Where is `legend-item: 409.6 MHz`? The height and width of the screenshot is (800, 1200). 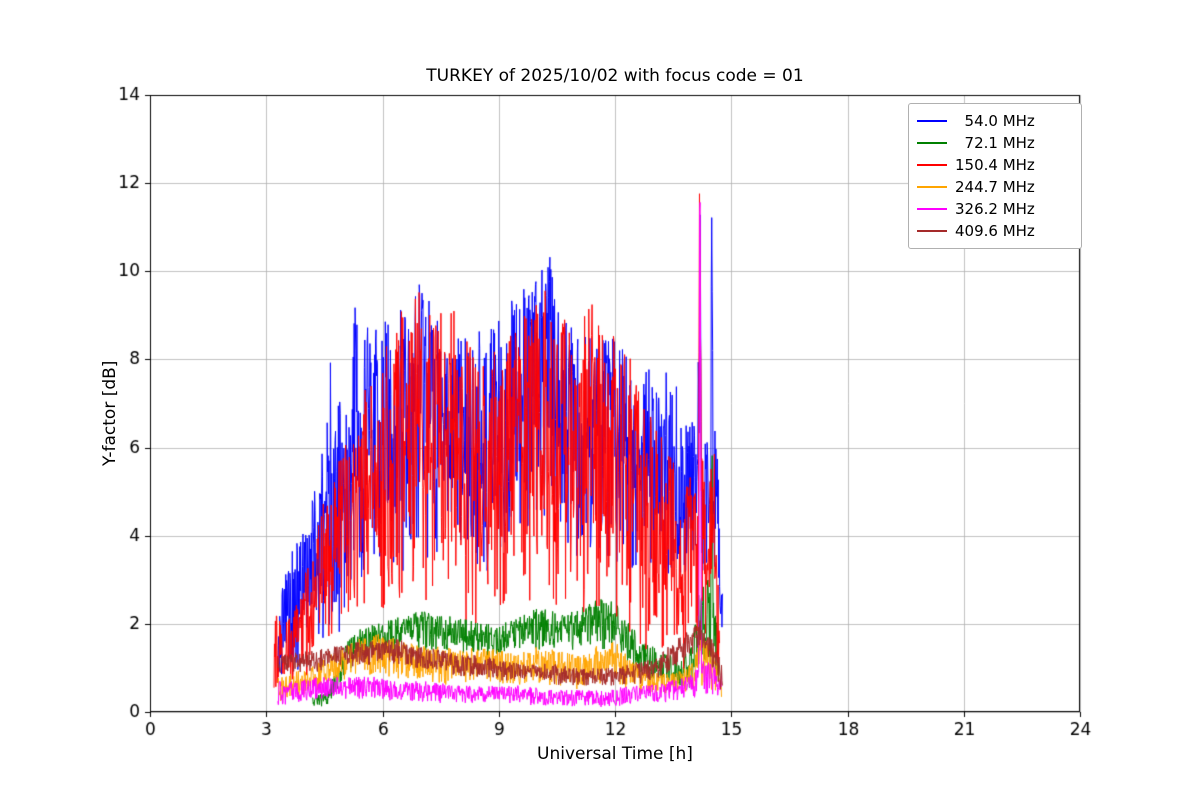 legend-item: 409.6 MHz is located at coordinates (995, 231).